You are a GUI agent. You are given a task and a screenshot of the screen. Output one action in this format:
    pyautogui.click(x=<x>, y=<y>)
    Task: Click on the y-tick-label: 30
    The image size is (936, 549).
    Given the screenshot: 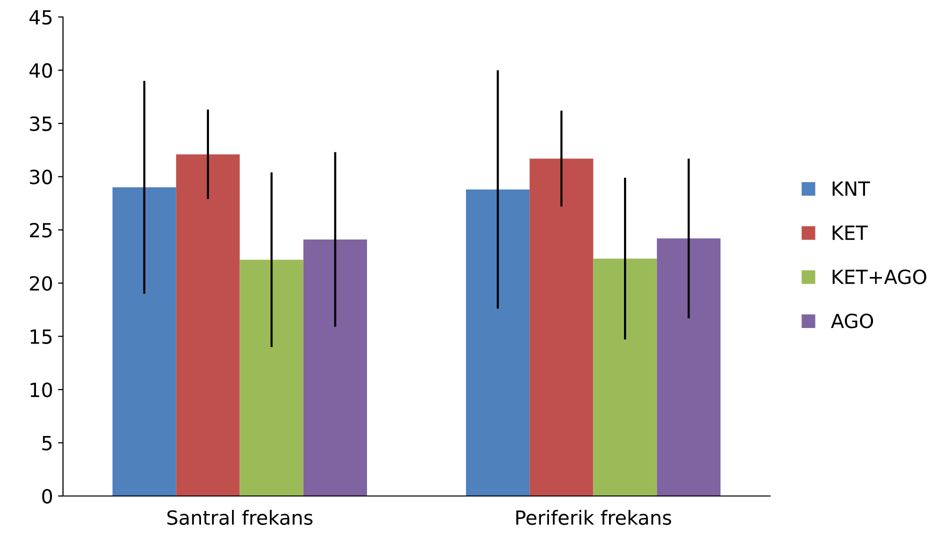 What is the action you would take?
    pyautogui.click(x=41, y=177)
    